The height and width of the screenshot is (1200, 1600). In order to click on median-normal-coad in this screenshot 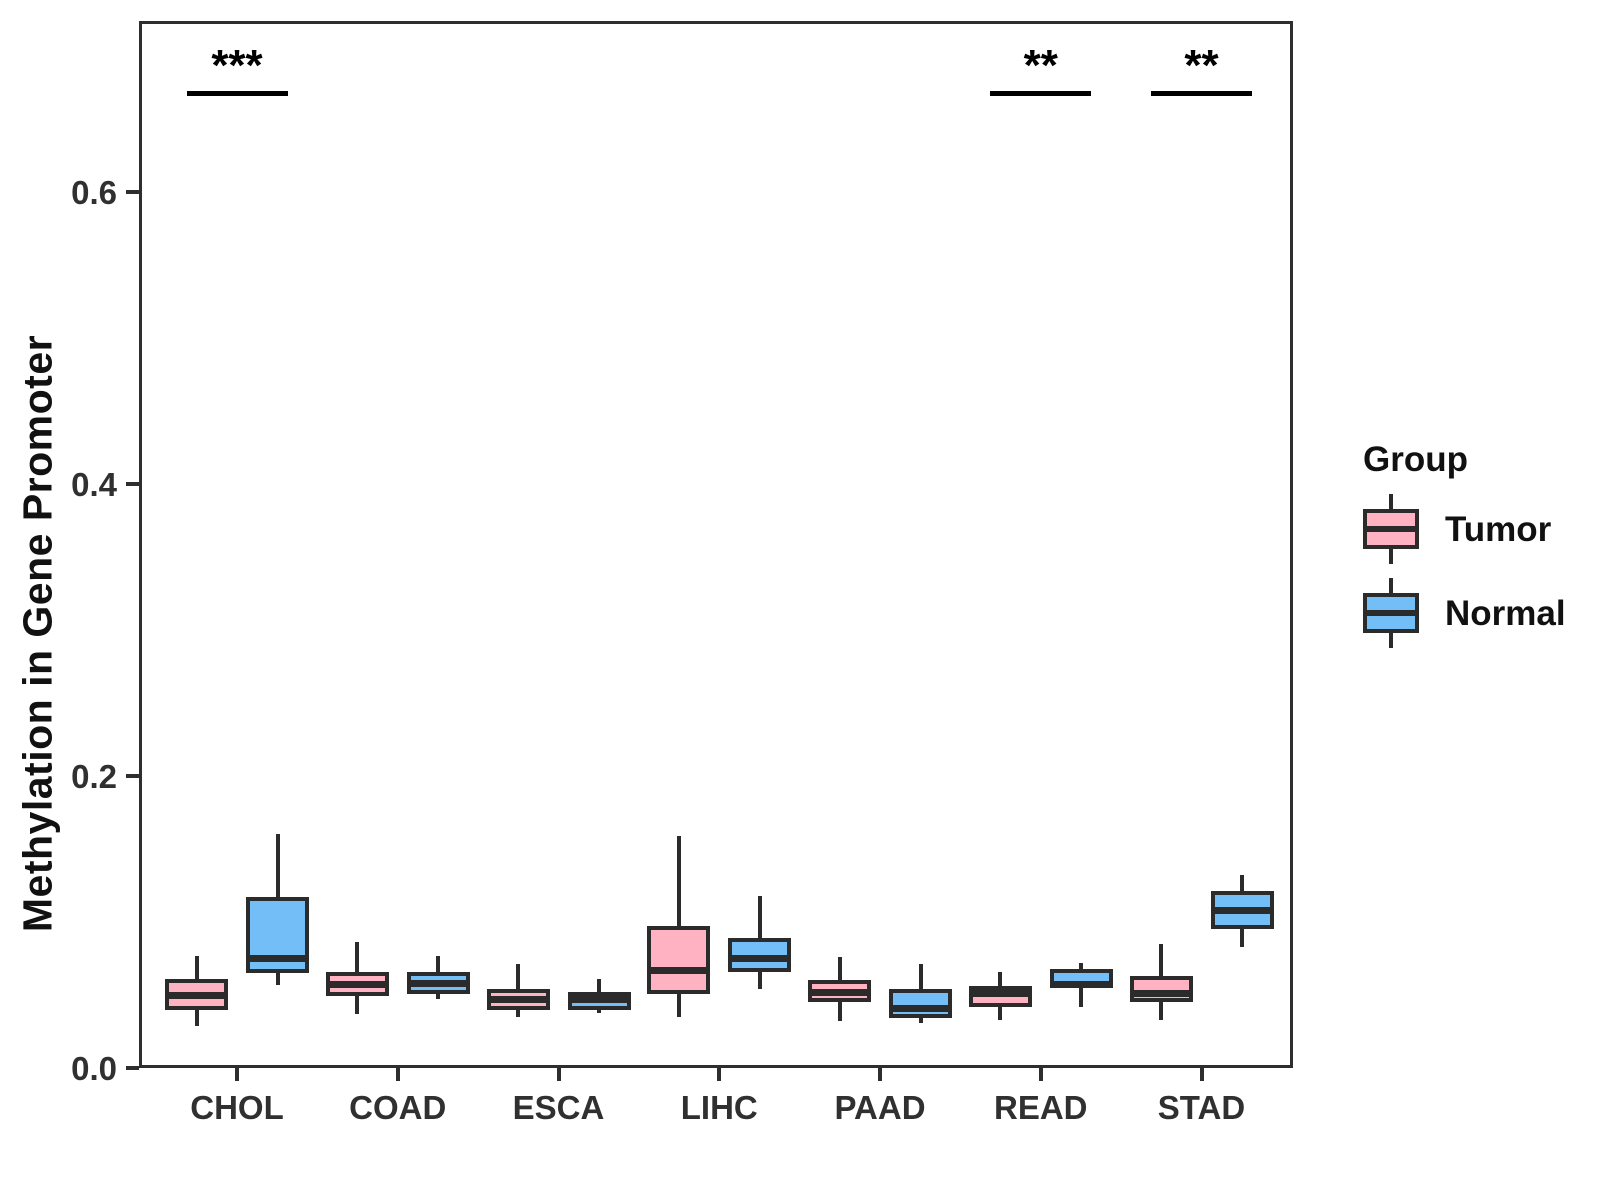, I will do `click(438, 983)`.